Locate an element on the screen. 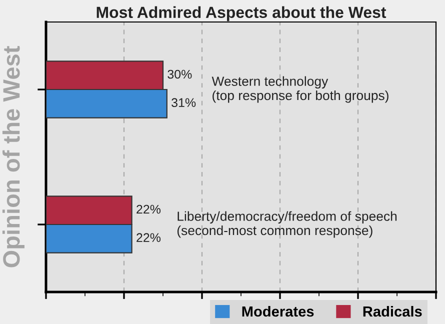 The height and width of the screenshot is (324, 445). legend-label: Radicals is located at coordinates (392, 311).